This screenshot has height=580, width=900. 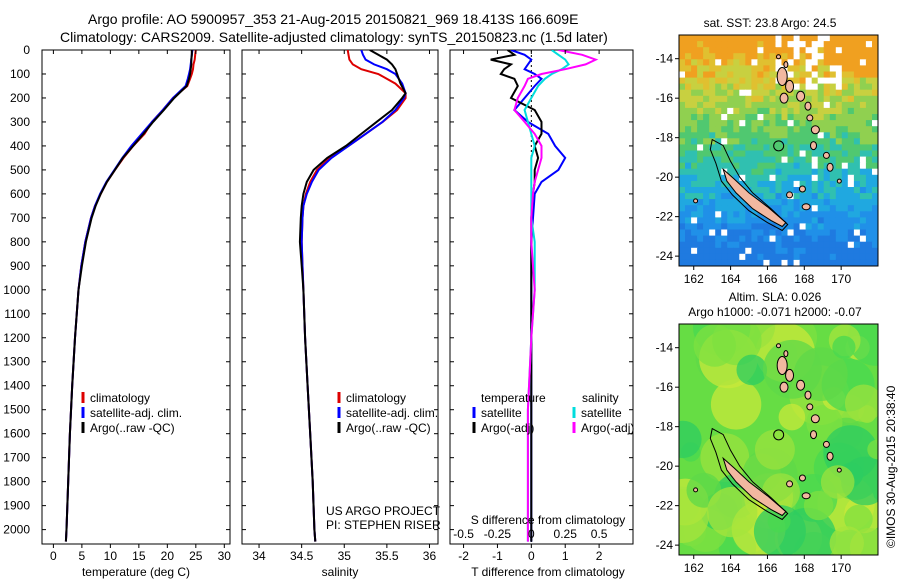 I want to click on map-y-tick-label: -22, so click(x=665, y=217).